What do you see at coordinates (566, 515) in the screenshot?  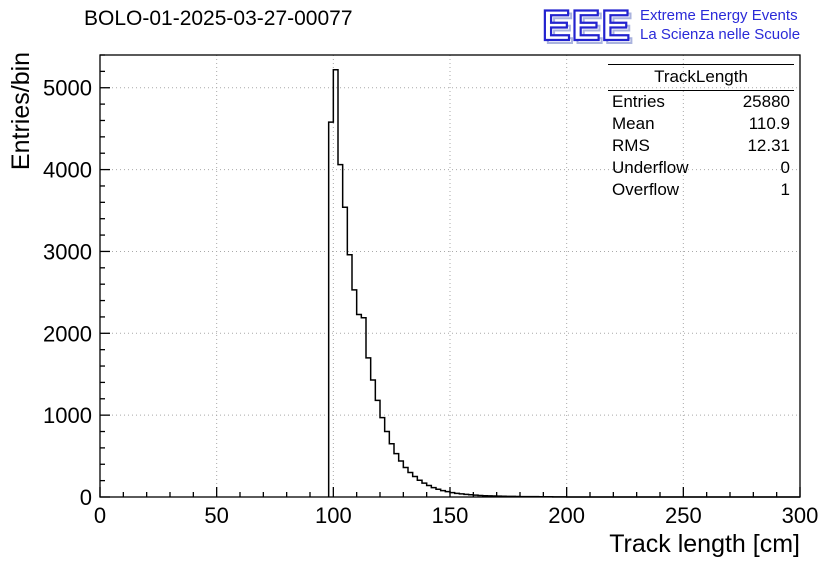 I see `svg-text: 200` at bounding box center [566, 515].